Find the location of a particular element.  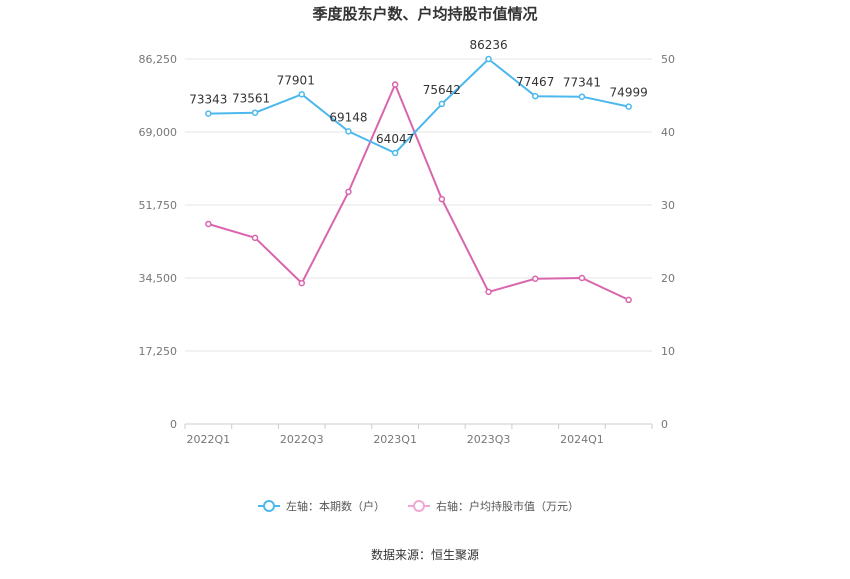

legend: 左轴：本期数（户） 右轴：户均持股市值（万元） is located at coordinates (418, 506).